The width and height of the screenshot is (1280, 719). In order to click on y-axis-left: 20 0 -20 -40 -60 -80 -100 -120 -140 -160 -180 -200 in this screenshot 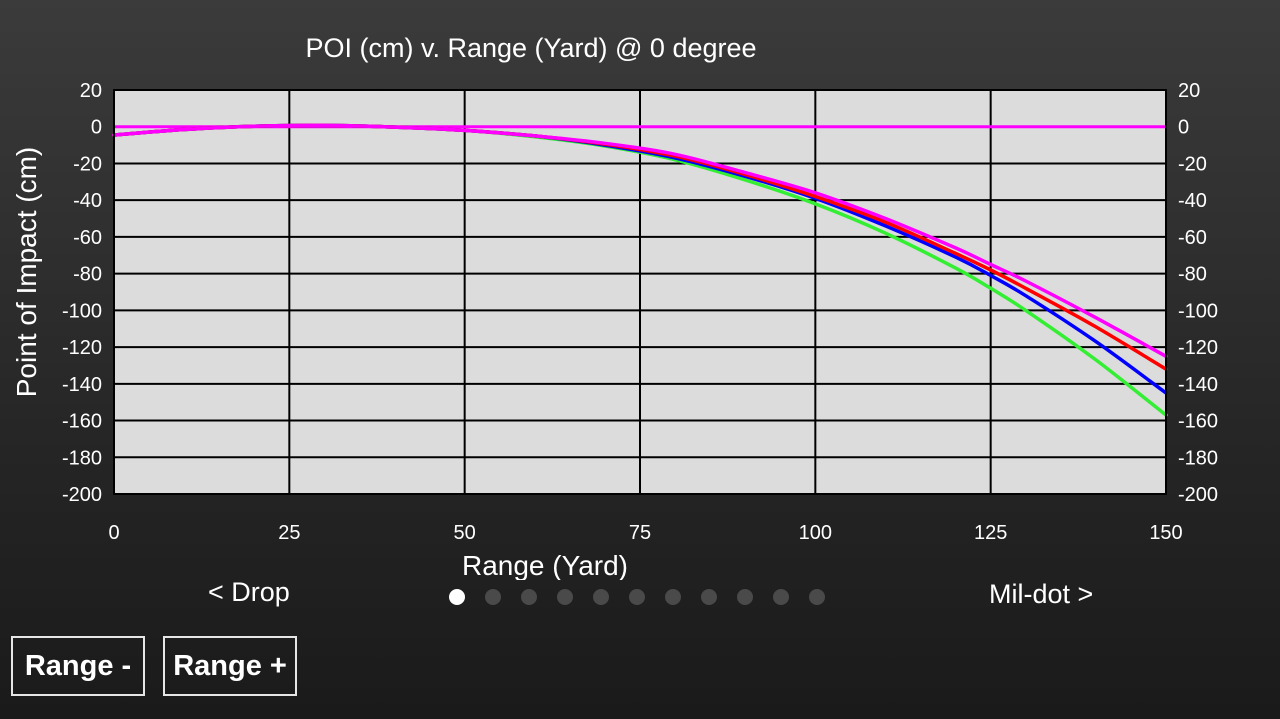, I will do `click(82, 293)`.